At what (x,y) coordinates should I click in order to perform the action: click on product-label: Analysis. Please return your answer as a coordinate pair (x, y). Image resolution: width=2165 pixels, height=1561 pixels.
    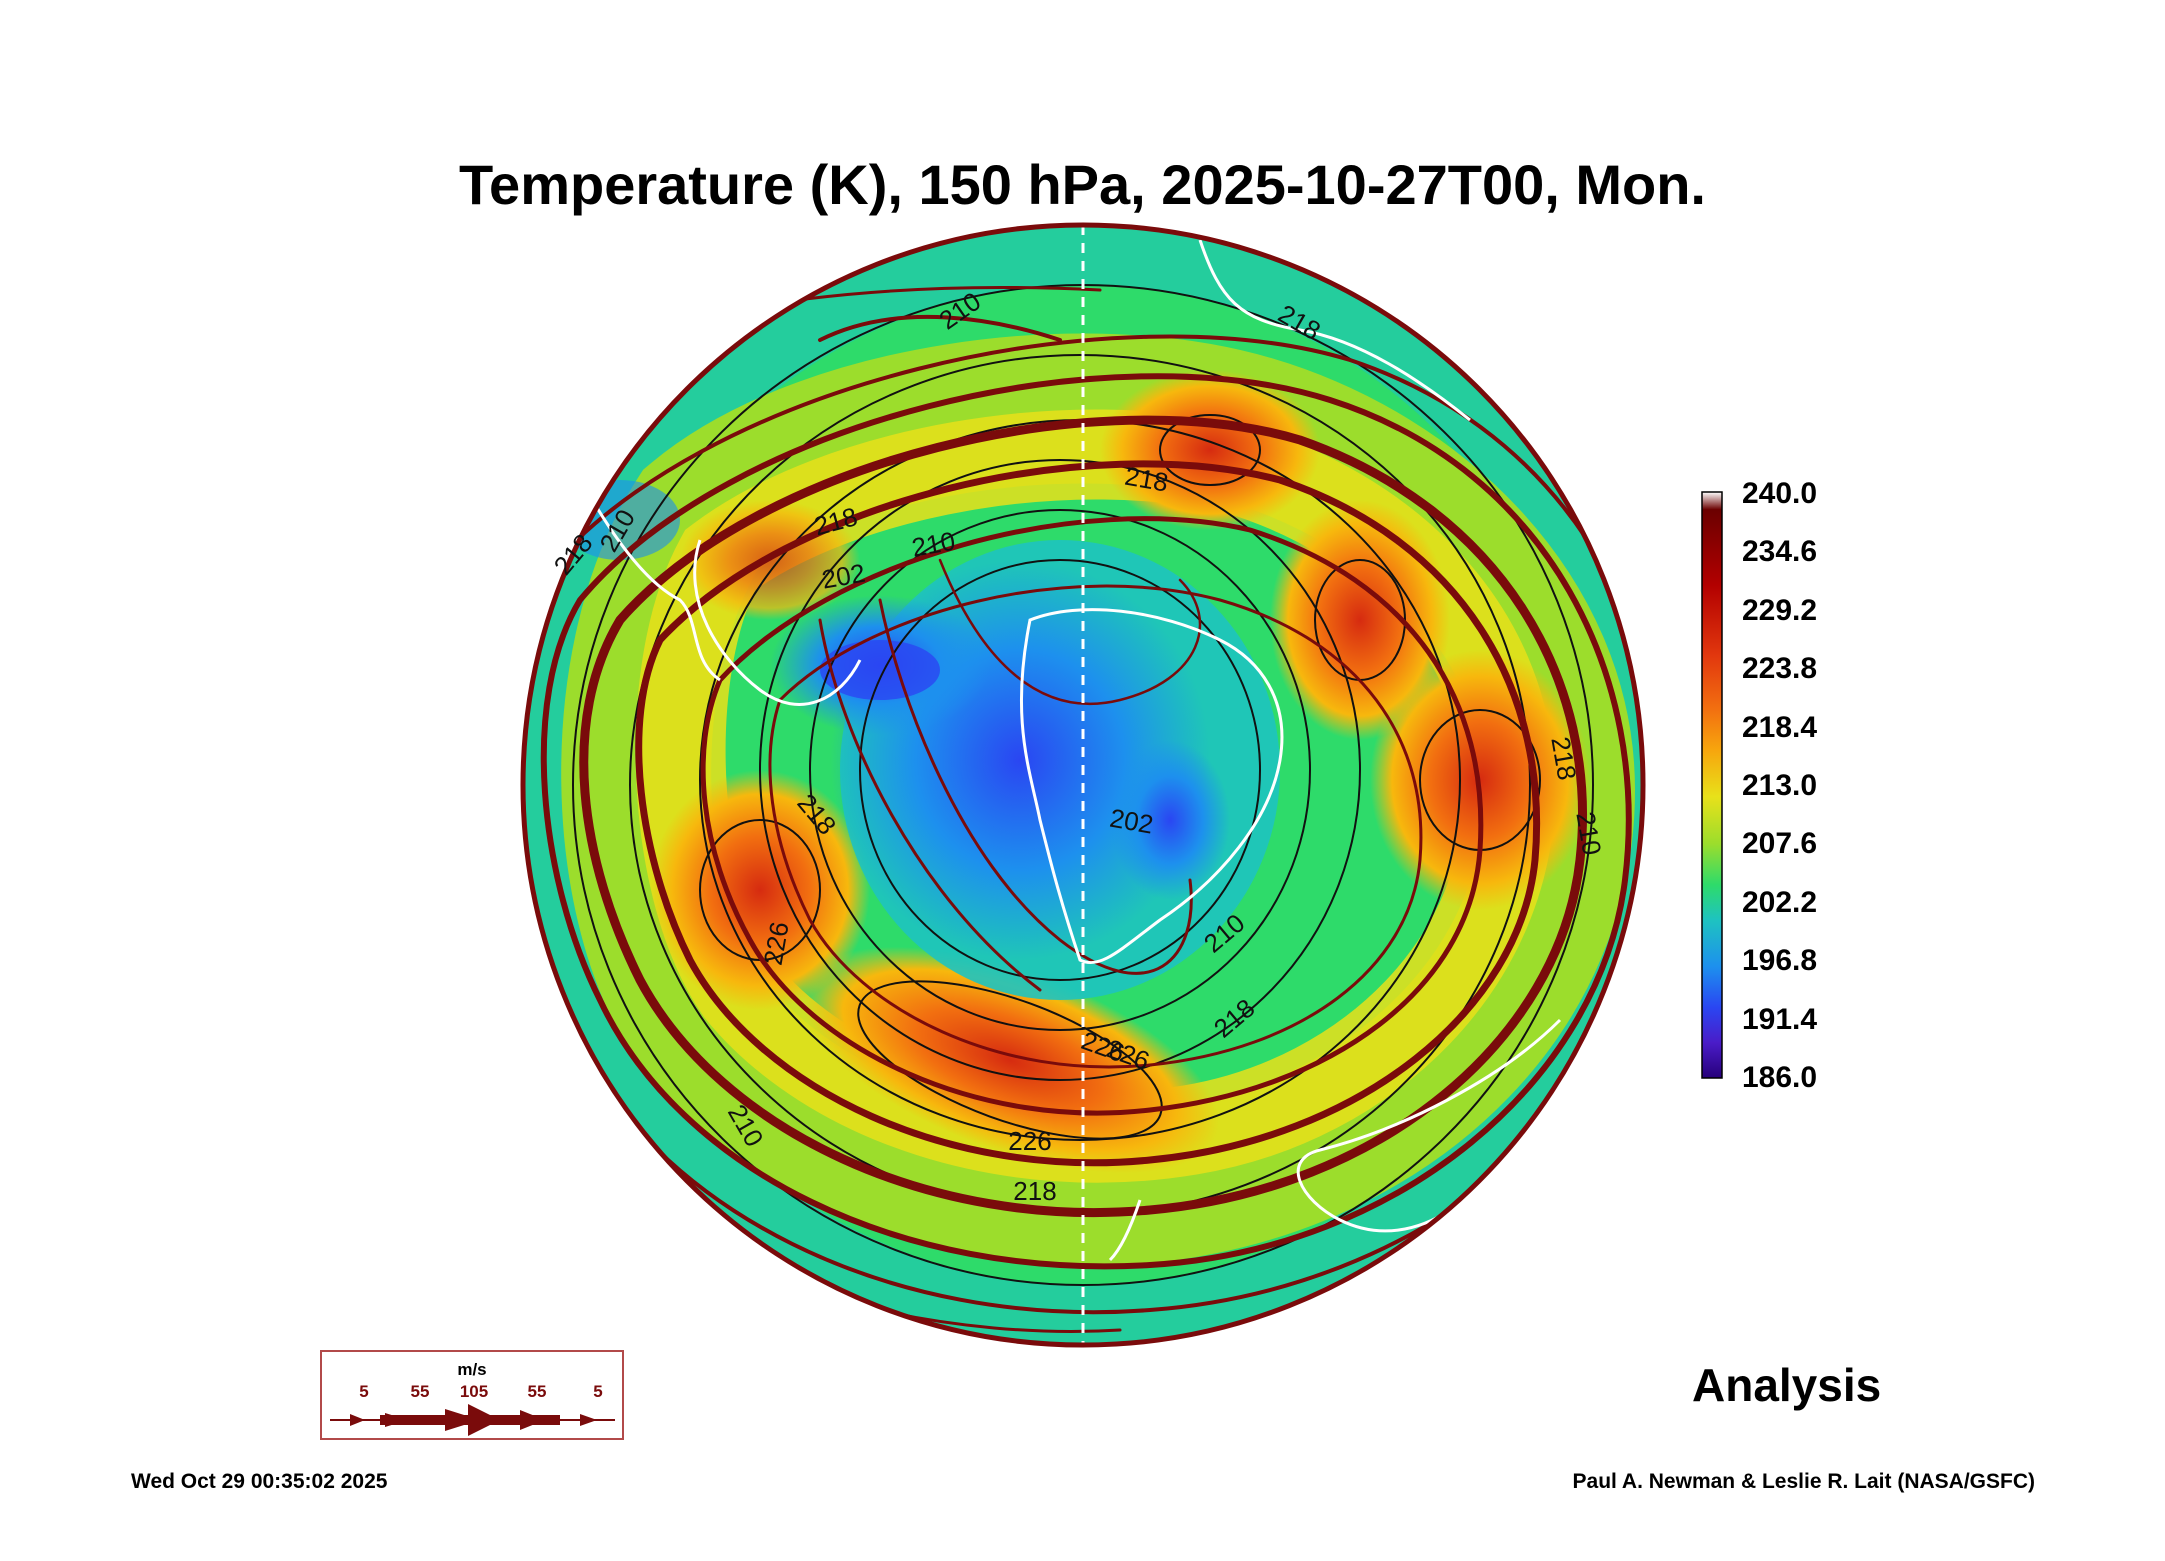
    Looking at the image, I should click on (1787, 1385).